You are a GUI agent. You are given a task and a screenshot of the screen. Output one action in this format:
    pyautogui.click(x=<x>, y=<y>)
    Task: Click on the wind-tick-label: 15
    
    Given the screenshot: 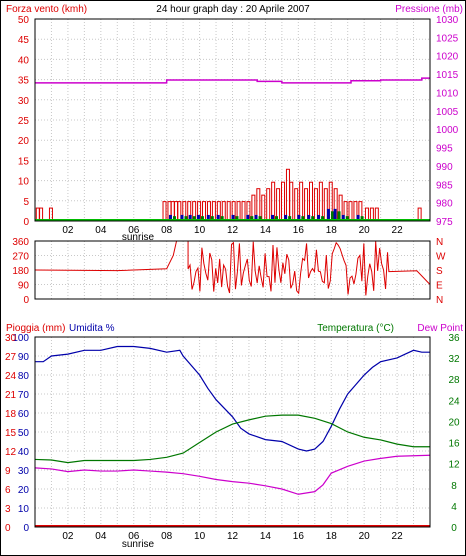 What is the action you would take?
    pyautogui.click(x=24, y=161)
    